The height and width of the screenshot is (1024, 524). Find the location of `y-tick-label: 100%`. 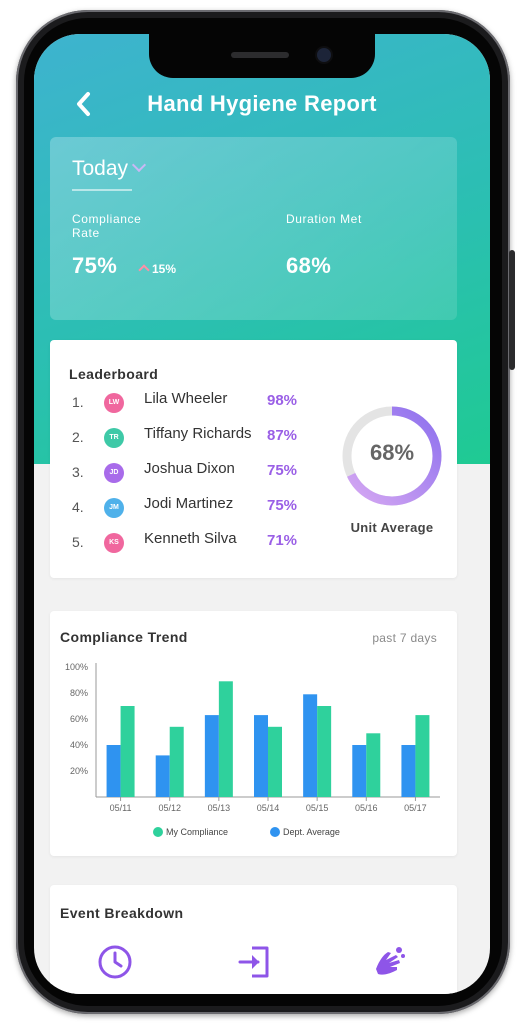

y-tick-label: 100% is located at coordinates (76, 667).